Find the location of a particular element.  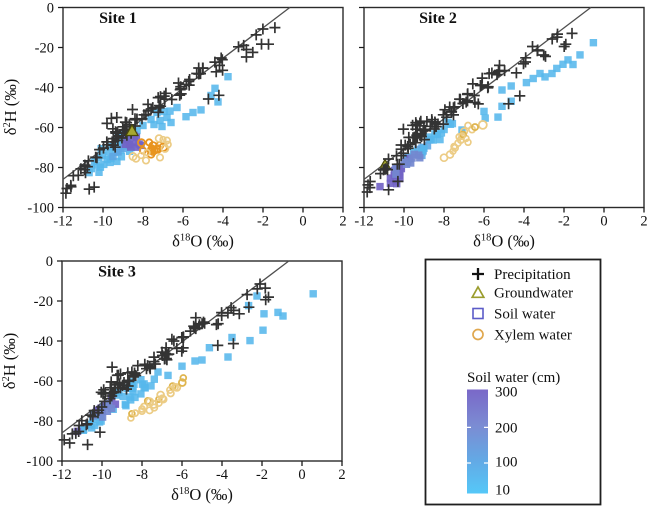

svg-text: Xylem water is located at coordinates (533, 336).